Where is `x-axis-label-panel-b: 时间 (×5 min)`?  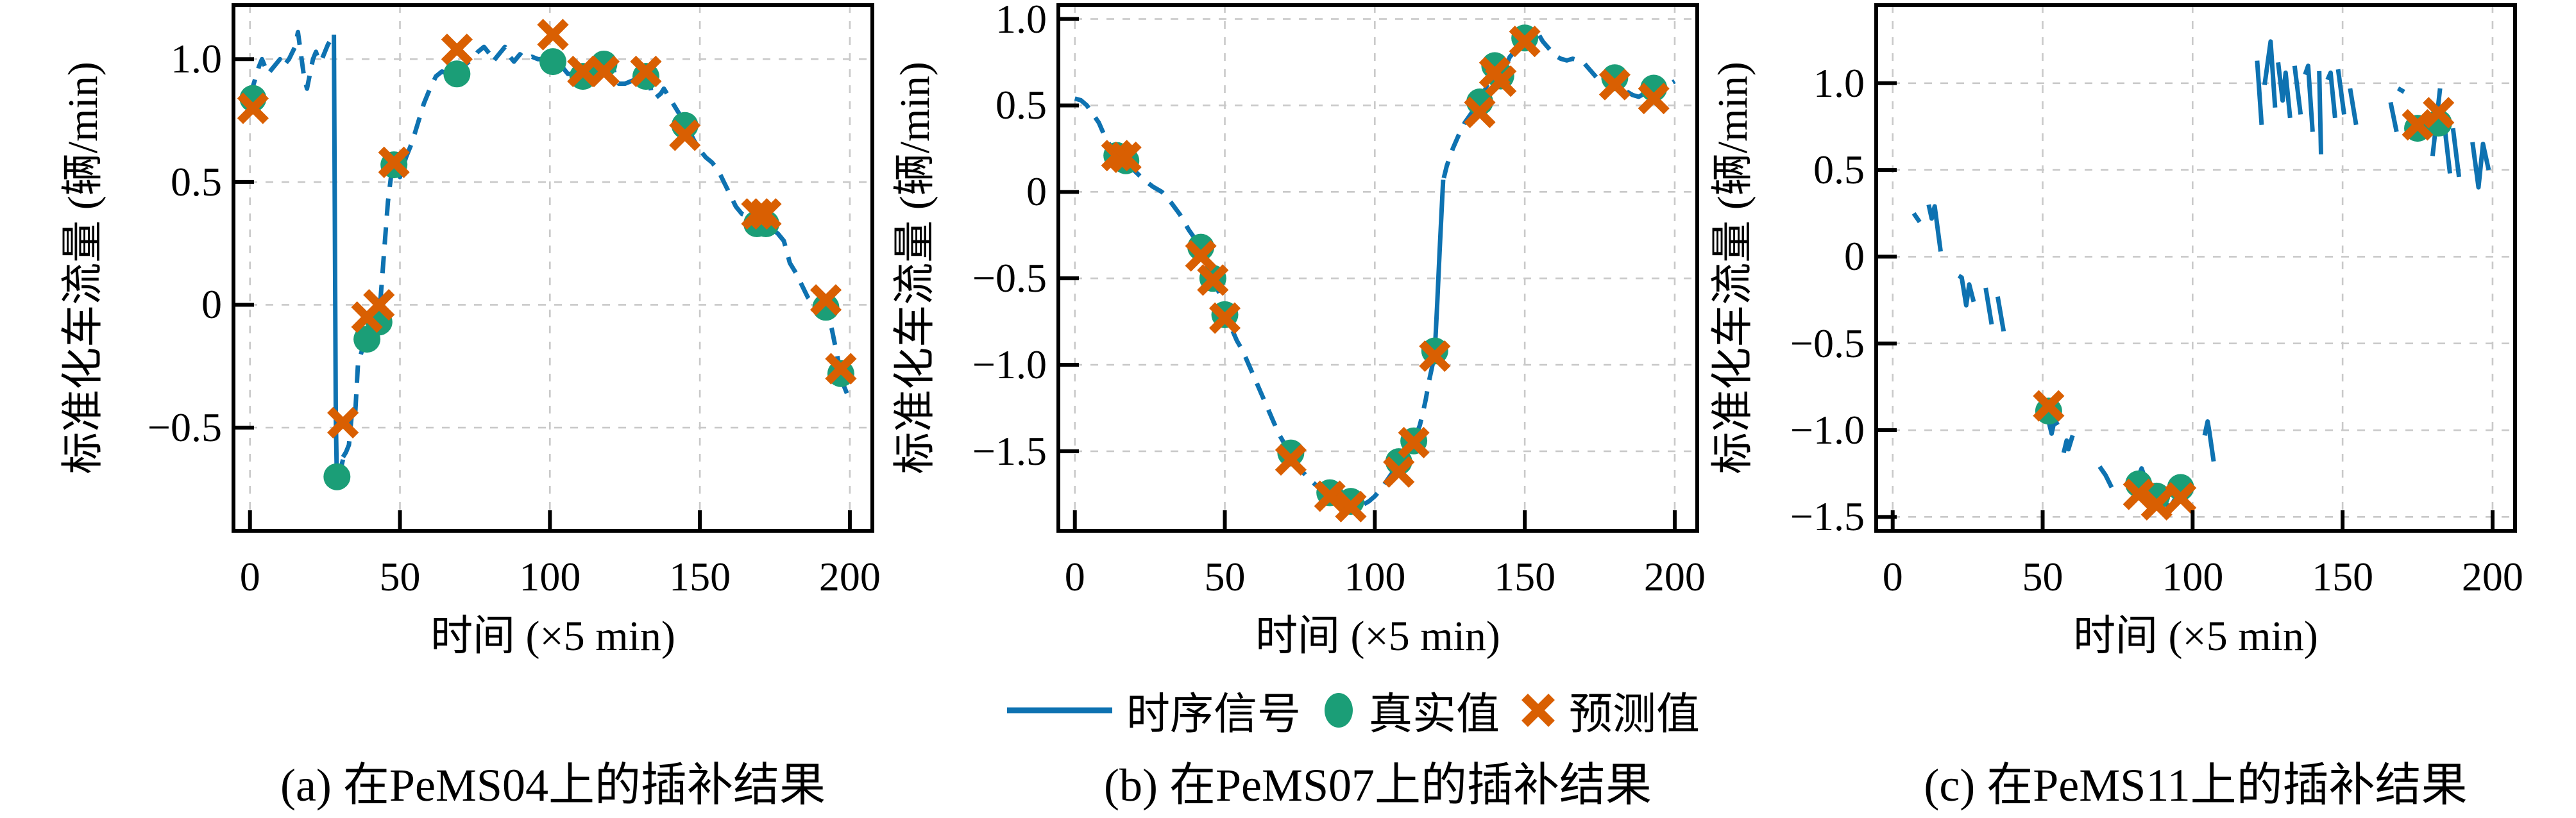
x-axis-label-panel-b: 时间 (×5 min) is located at coordinates (1377, 636).